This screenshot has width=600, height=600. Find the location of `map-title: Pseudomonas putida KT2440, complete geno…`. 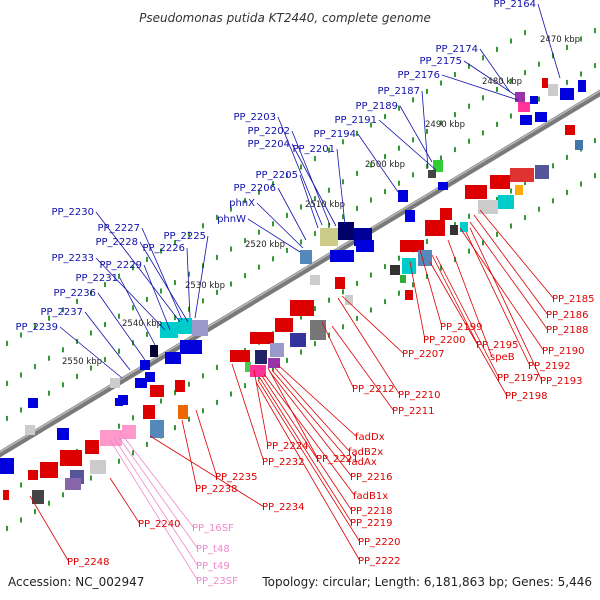

map-title: Pseudomonas putida KT2440, complete geno… is located at coordinates (285, 18).